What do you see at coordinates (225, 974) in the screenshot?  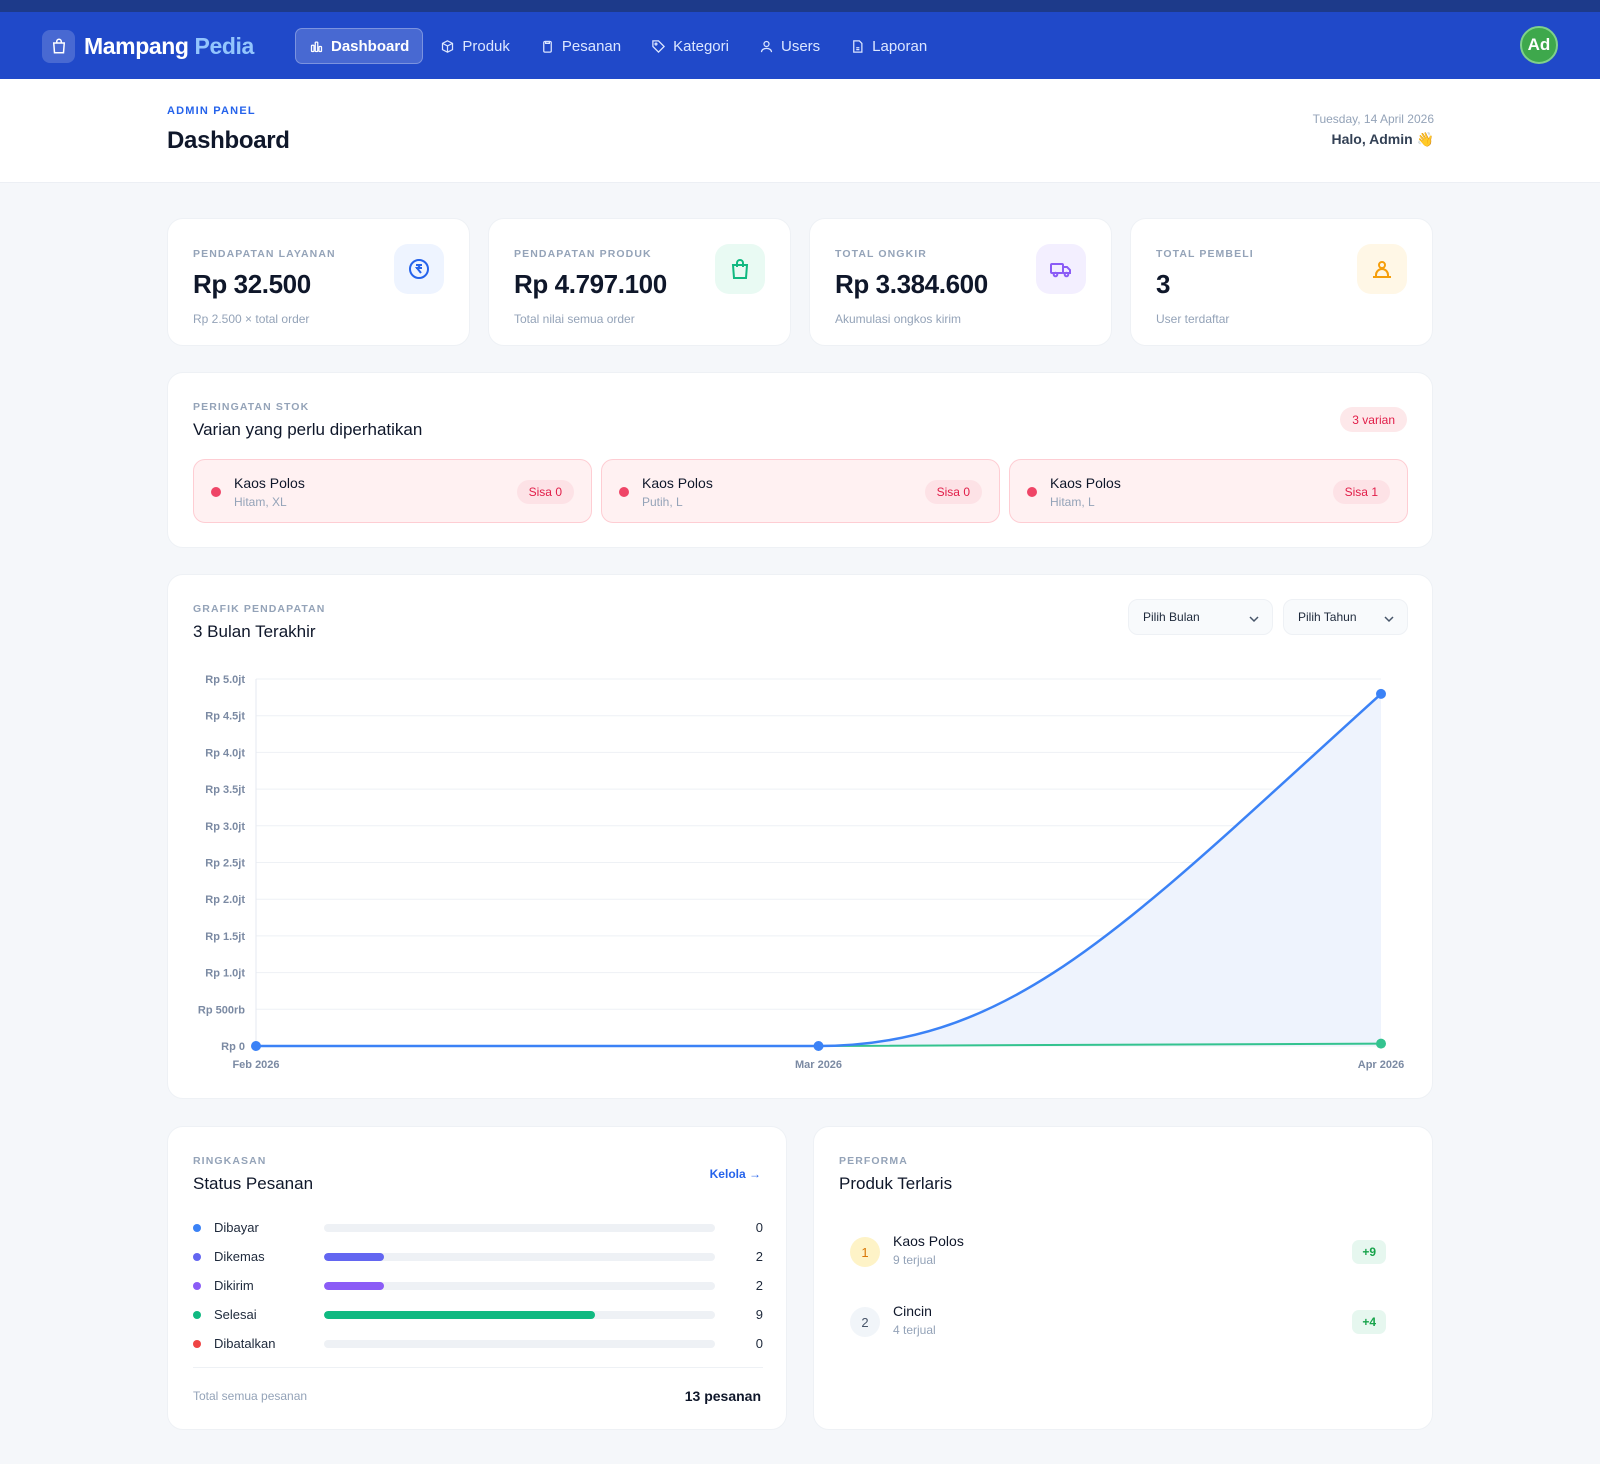 I see `y-tick-label: Rp 1.0jt` at bounding box center [225, 974].